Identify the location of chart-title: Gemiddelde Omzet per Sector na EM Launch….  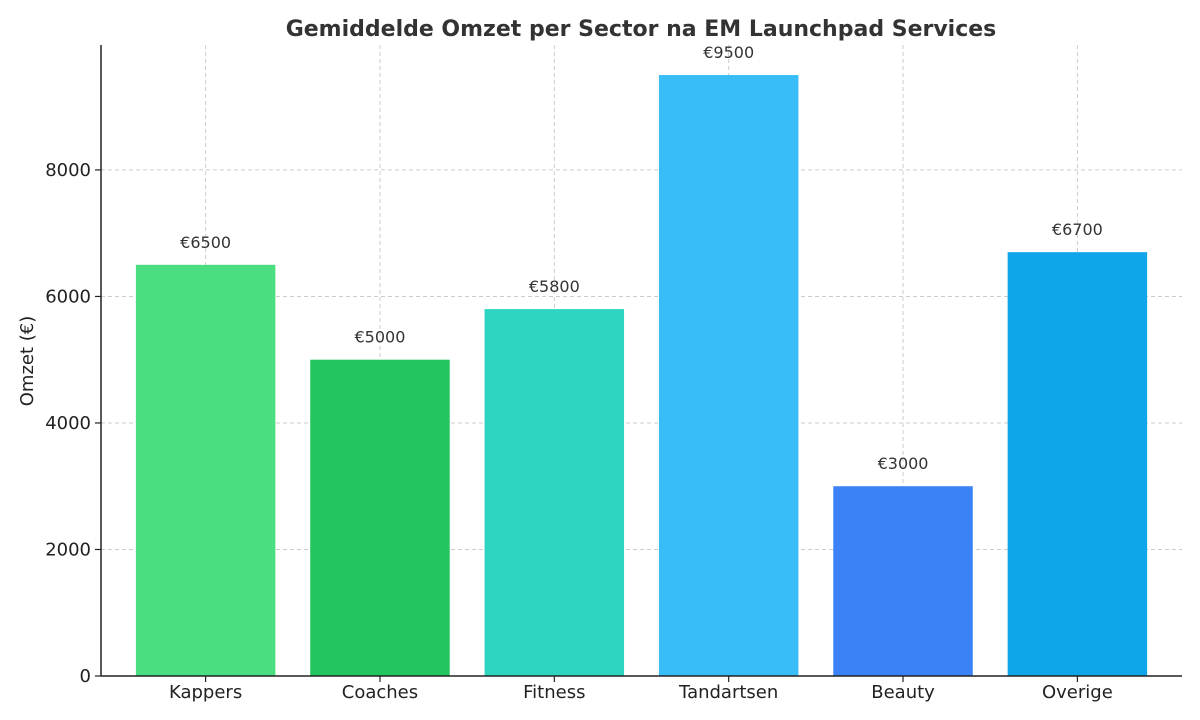
(641, 29).